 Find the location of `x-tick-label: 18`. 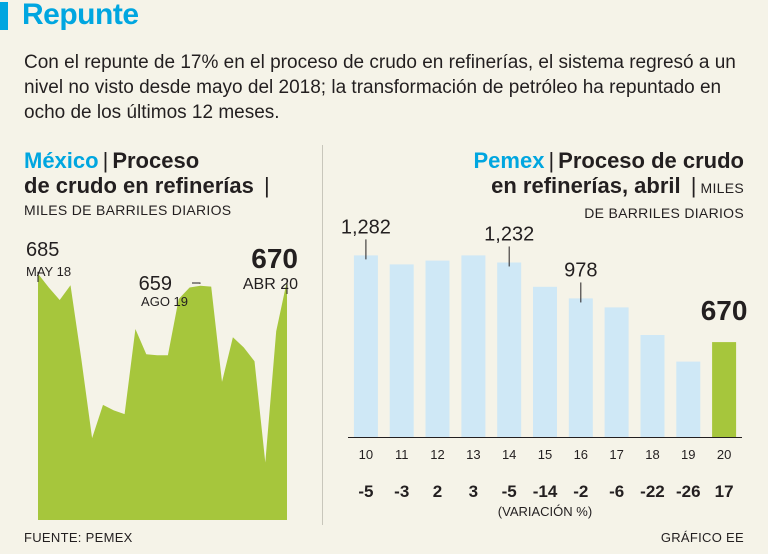

x-tick-label: 18 is located at coordinates (652, 454).